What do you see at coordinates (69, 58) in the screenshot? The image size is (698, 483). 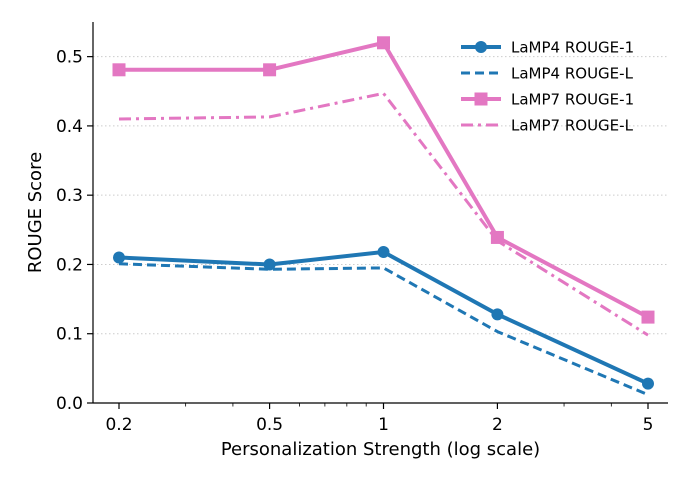 I see `y-tick-label: 0.5` at bounding box center [69, 58].